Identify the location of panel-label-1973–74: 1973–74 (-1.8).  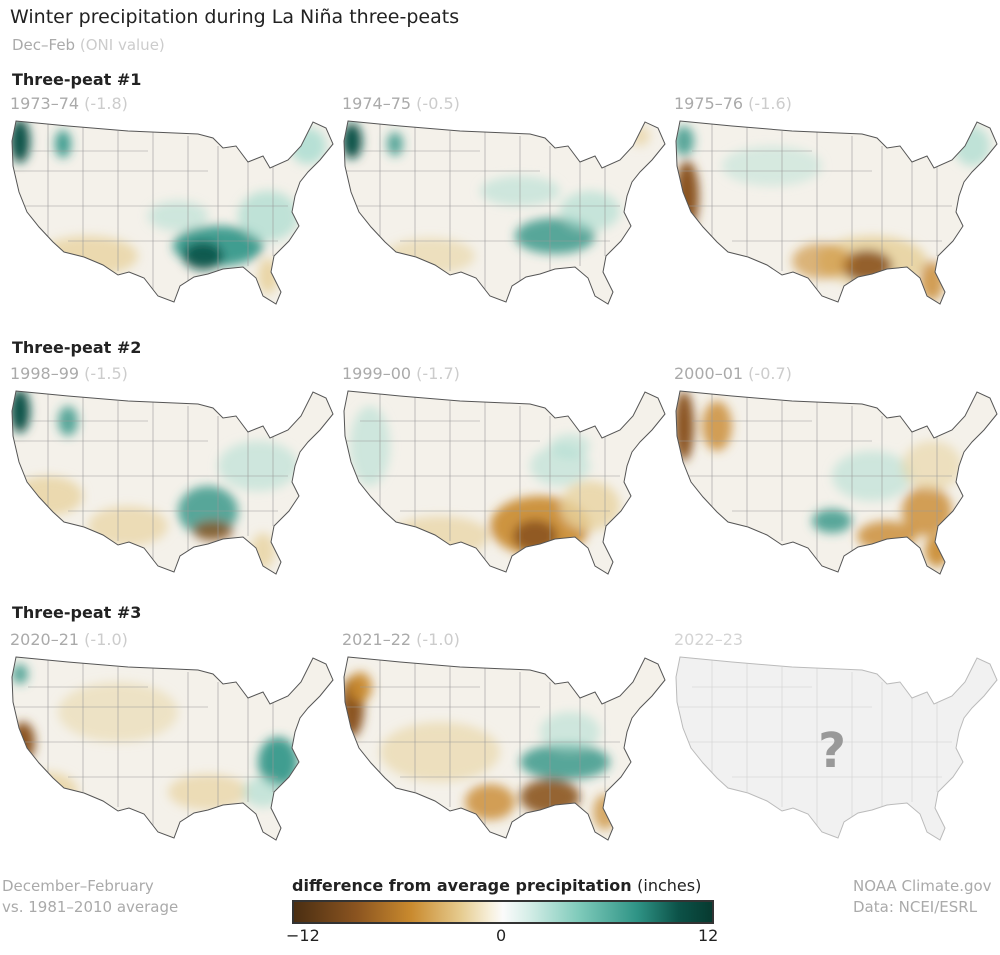
(69, 103).